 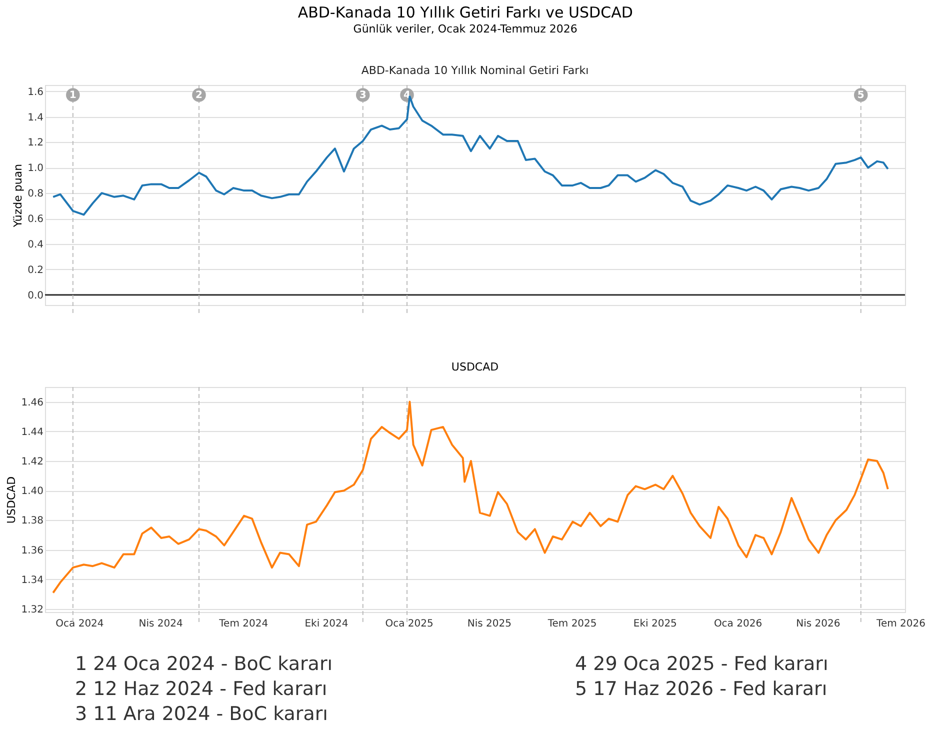 I want to click on ref-line-label: 4, so click(x=407, y=95).